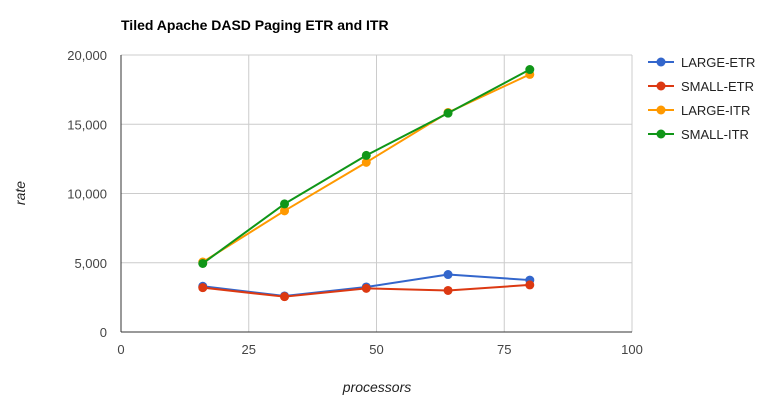 The width and height of the screenshot is (779, 413). I want to click on y-tick-label: 5,000, so click(90, 263).